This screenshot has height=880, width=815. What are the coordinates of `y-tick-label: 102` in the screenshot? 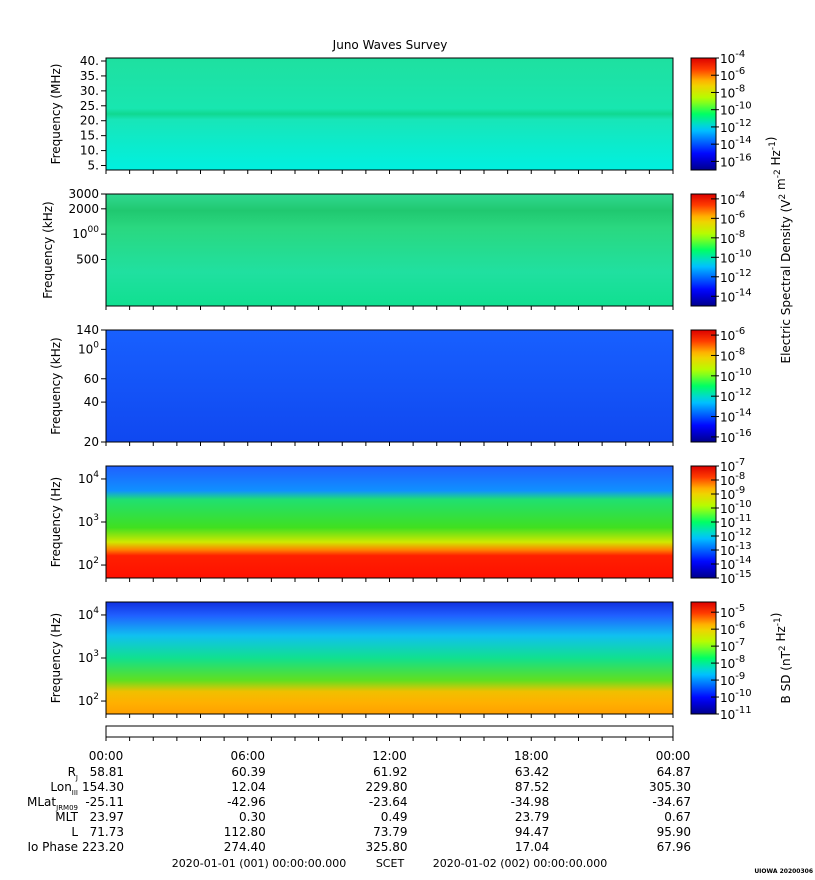 It's located at (88, 700).